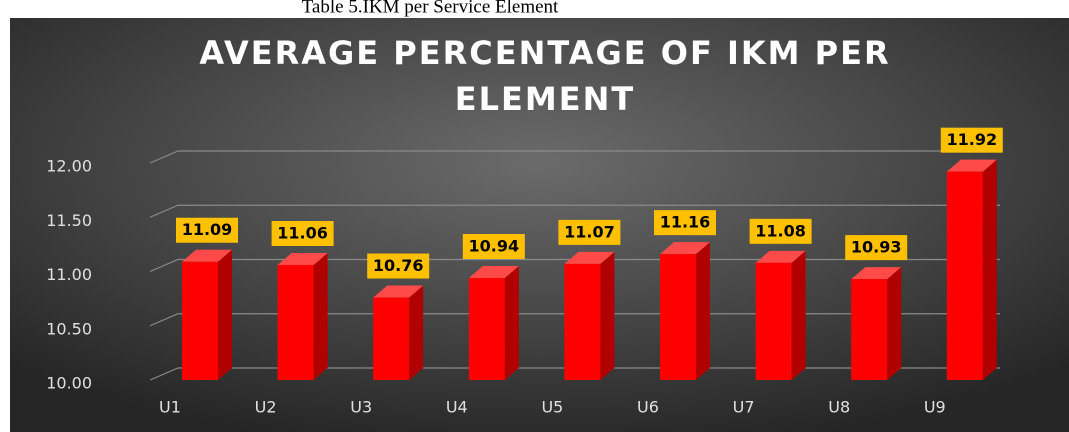 Image resolution: width=1069 pixels, height=432 pixels. Describe the element at coordinates (935, 407) in the screenshot. I see `x-tick-label: U9` at that location.